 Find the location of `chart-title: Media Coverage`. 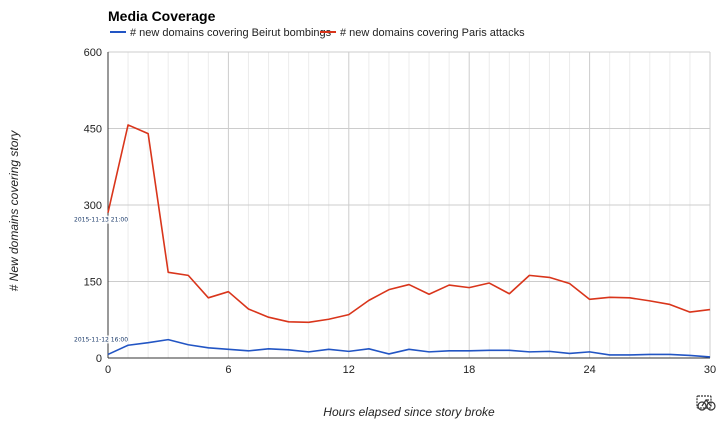

chart-title: Media Coverage is located at coordinates (162, 16).